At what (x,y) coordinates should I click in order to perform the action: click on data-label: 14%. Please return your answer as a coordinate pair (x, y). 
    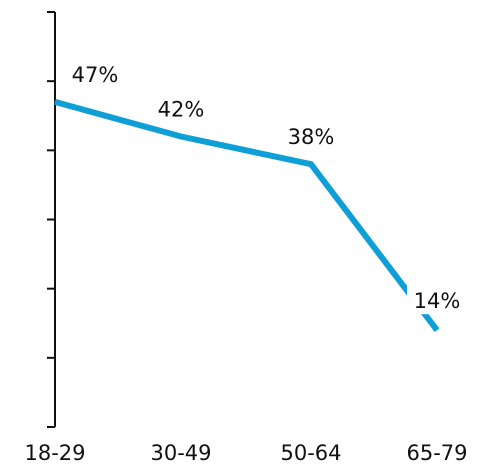
    Looking at the image, I should click on (437, 301).